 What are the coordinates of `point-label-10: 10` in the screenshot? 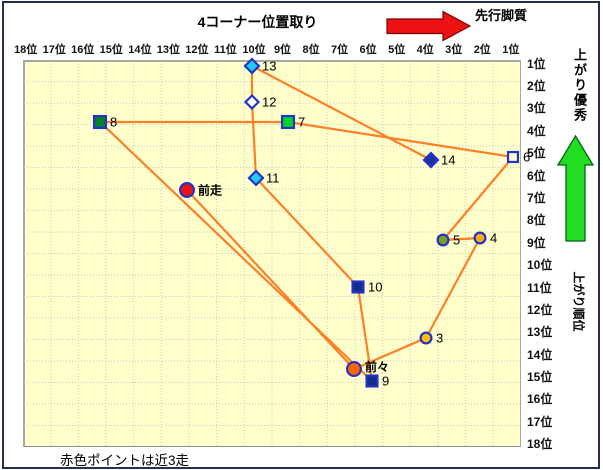 It's located at (375, 287).